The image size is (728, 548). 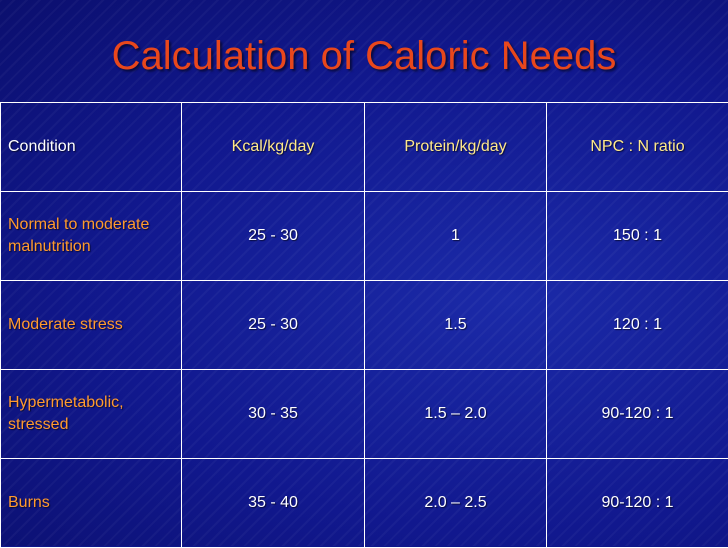 What do you see at coordinates (273, 147) in the screenshot?
I see `header-kcal: Kcal/kg/day` at bounding box center [273, 147].